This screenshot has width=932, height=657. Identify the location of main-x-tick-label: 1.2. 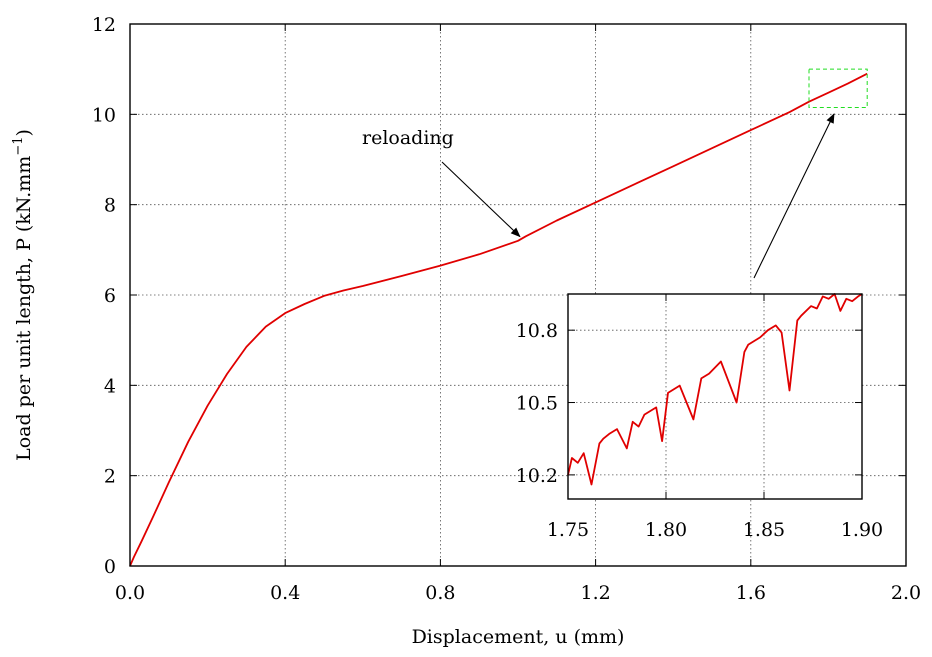
(595, 593).